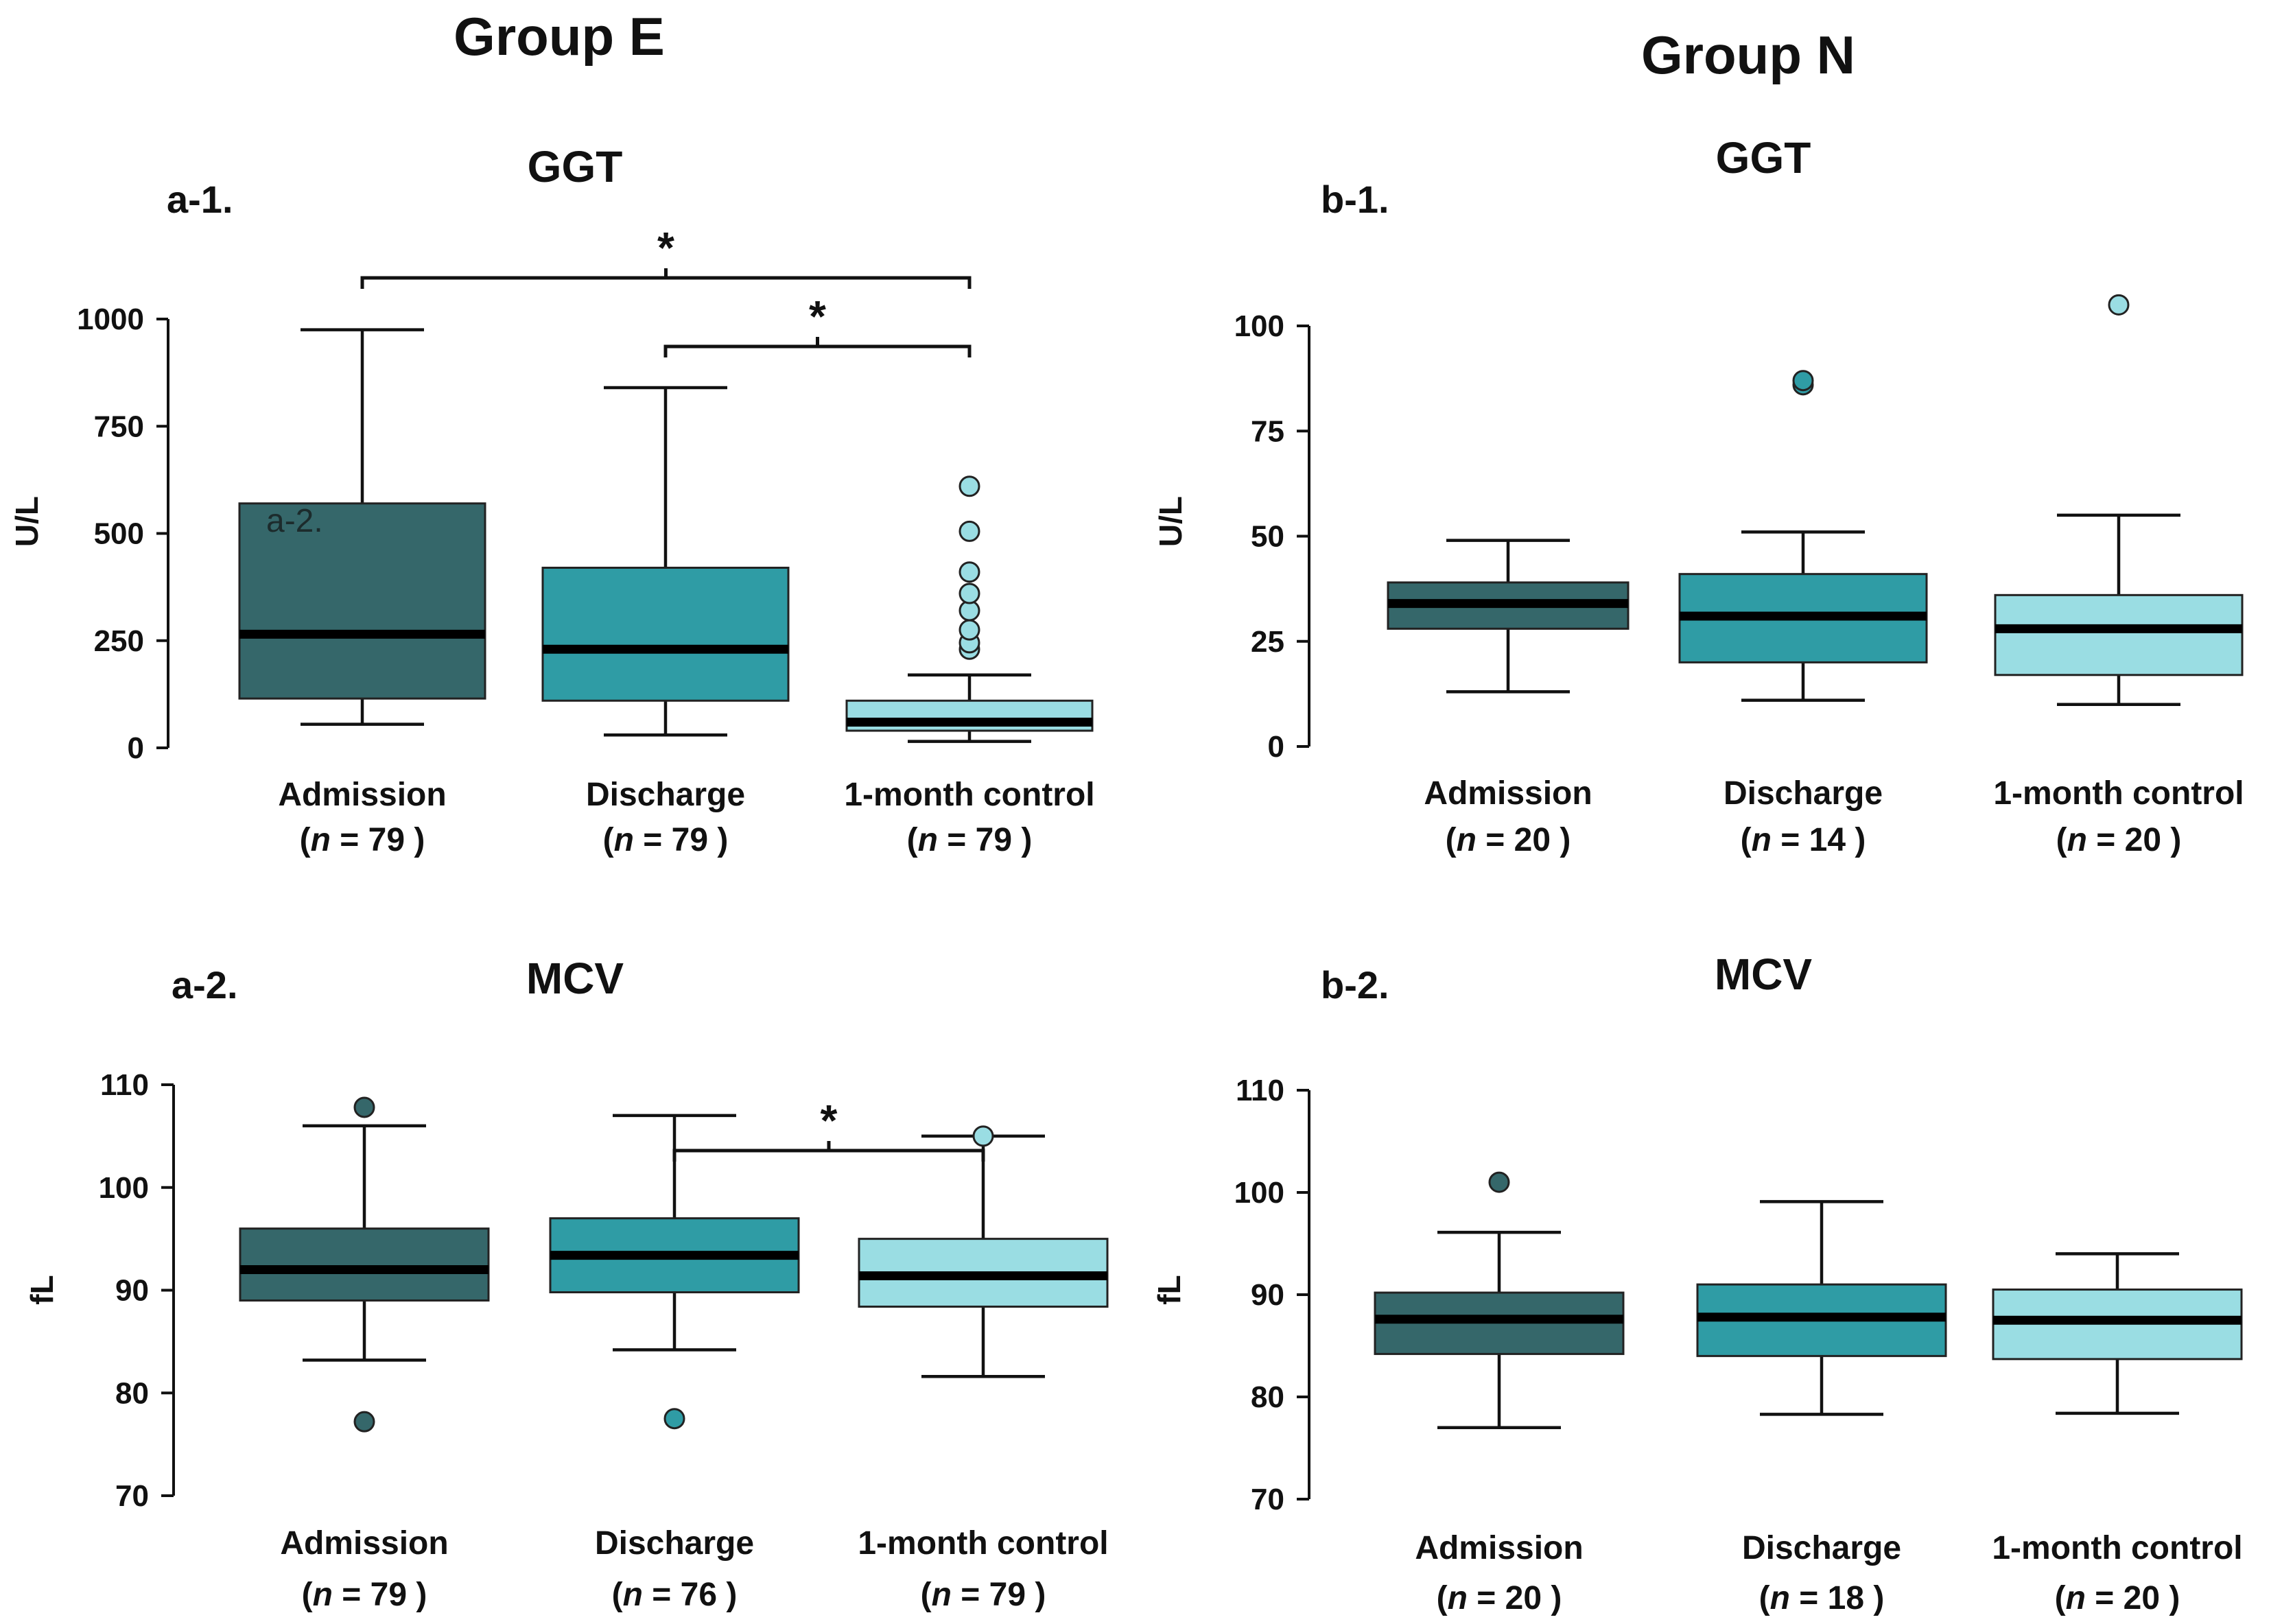 This screenshot has height=1624, width=2282. Describe the element at coordinates (1267, 431) in the screenshot. I see `y-tick-label: 75` at that location.